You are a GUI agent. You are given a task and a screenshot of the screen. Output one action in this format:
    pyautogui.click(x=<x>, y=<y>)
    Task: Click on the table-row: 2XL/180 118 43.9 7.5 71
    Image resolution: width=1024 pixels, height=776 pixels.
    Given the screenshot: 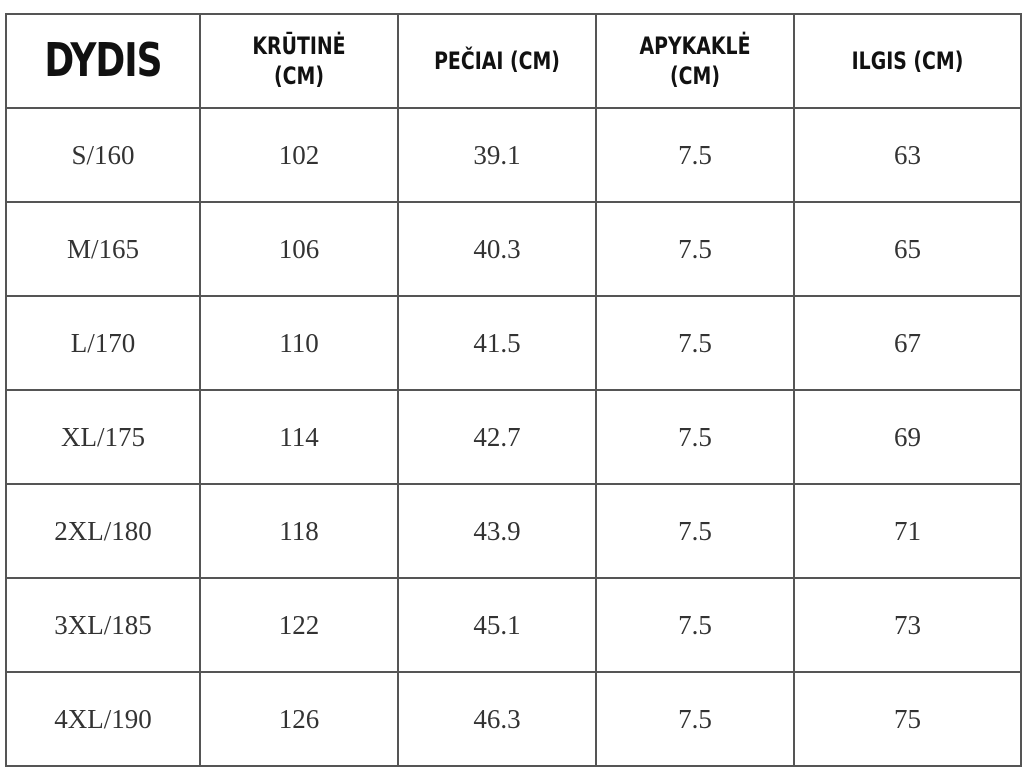 What is the action you would take?
    pyautogui.click(x=513, y=531)
    